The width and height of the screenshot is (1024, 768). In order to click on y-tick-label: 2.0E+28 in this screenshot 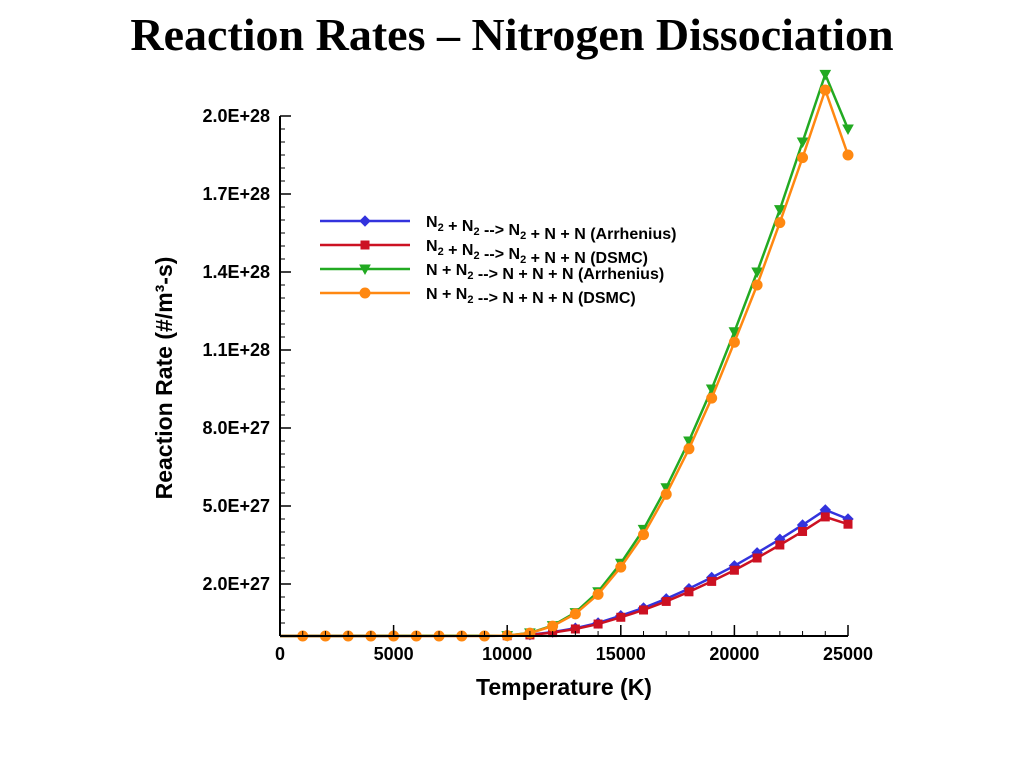, I will do `click(236, 116)`.